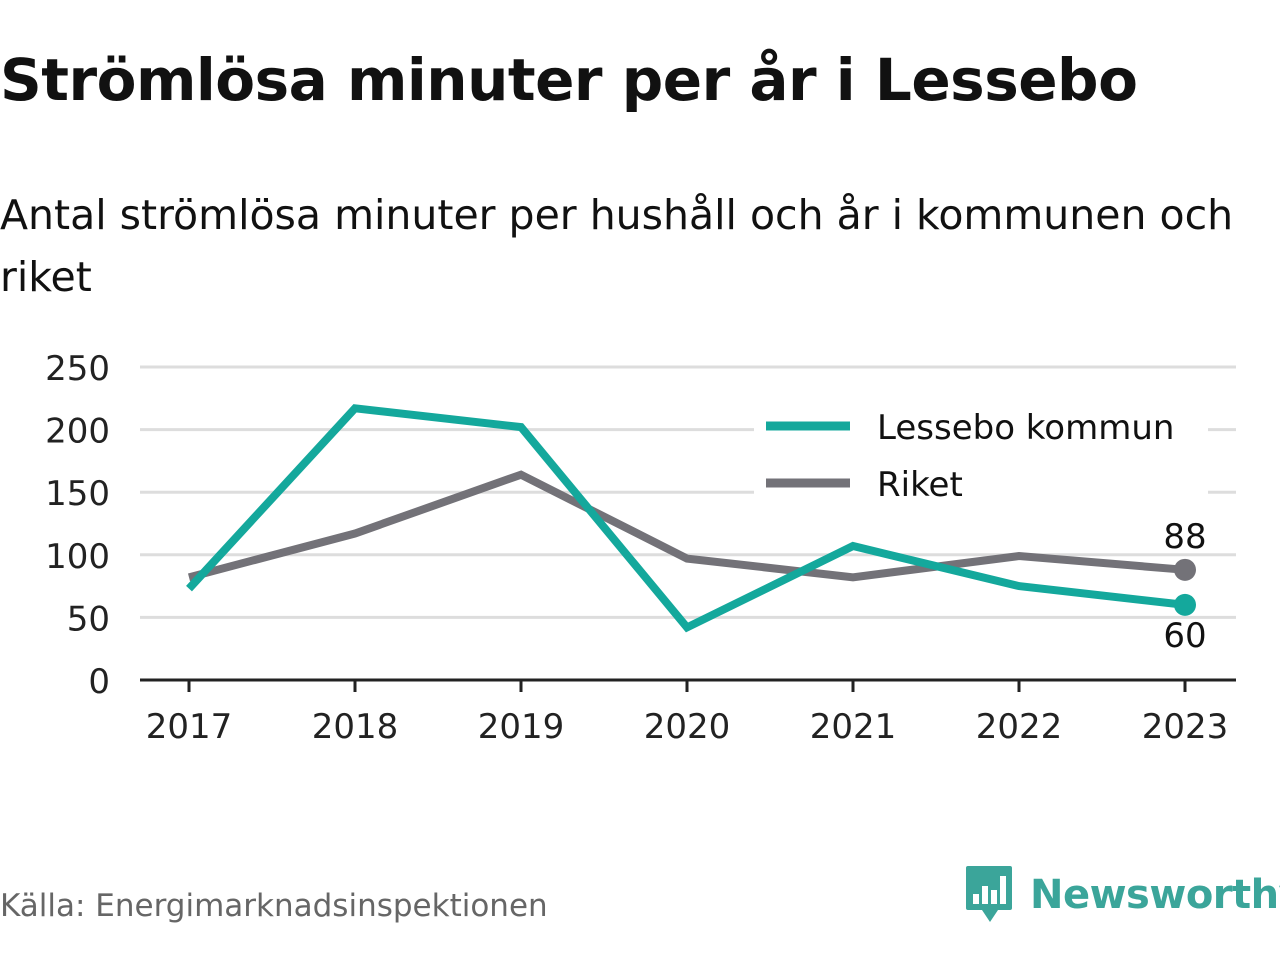 Image resolution: width=1280 pixels, height=960 pixels. I want to click on x-tick-label-2021: 2021, so click(853, 727).